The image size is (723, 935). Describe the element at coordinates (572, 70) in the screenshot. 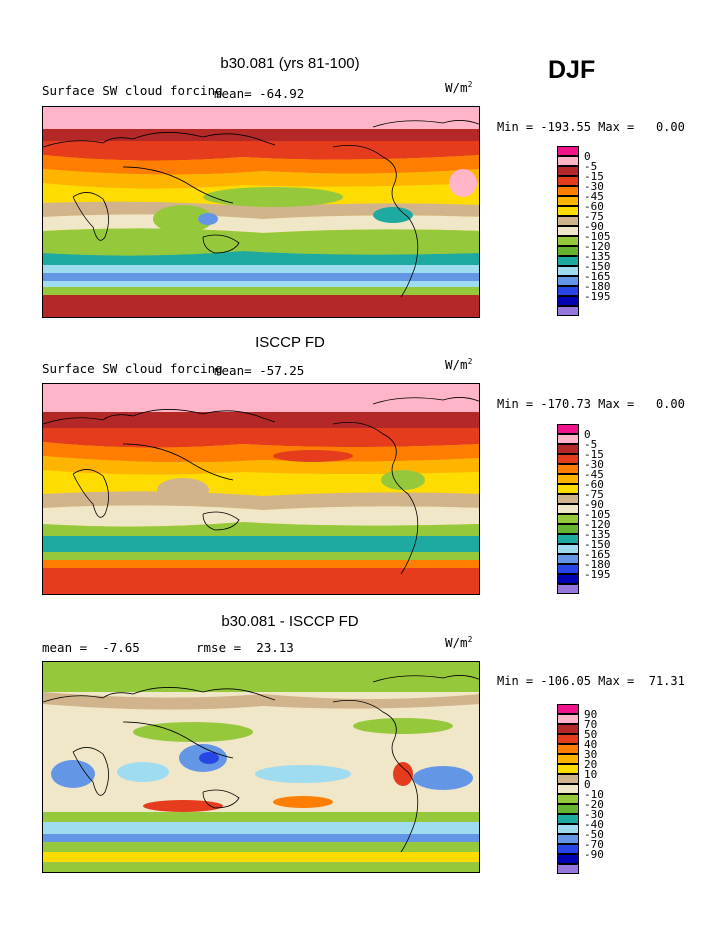

I see `season-label: DJF` at that location.